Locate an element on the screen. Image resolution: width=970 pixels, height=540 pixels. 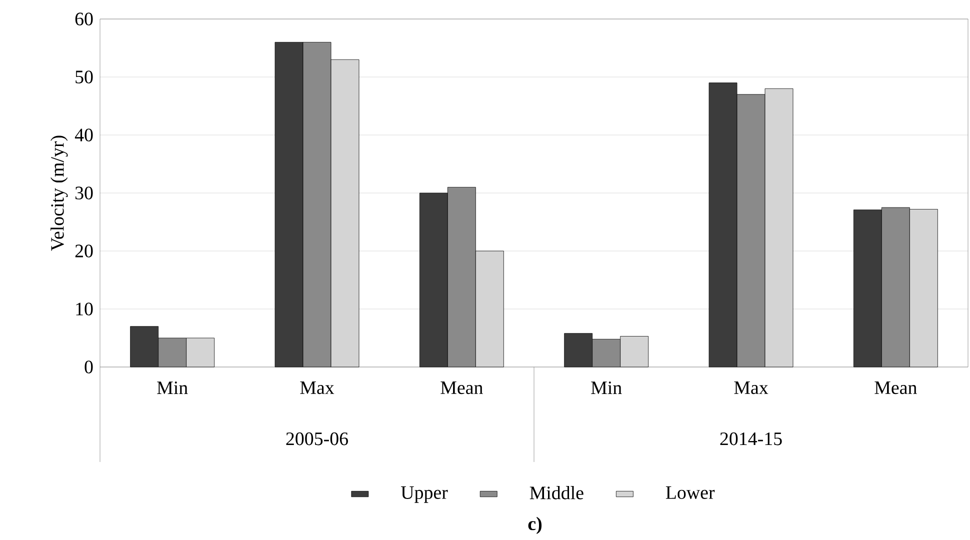
text: c) is located at coordinates (535, 525).